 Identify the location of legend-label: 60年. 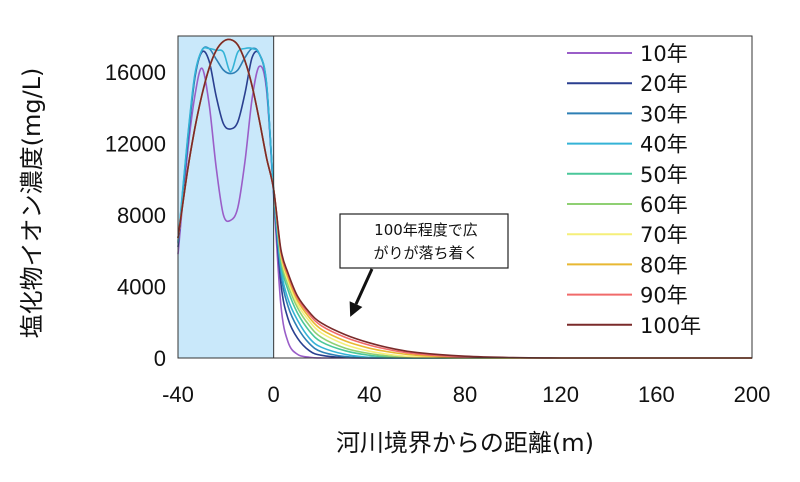
(664, 205).